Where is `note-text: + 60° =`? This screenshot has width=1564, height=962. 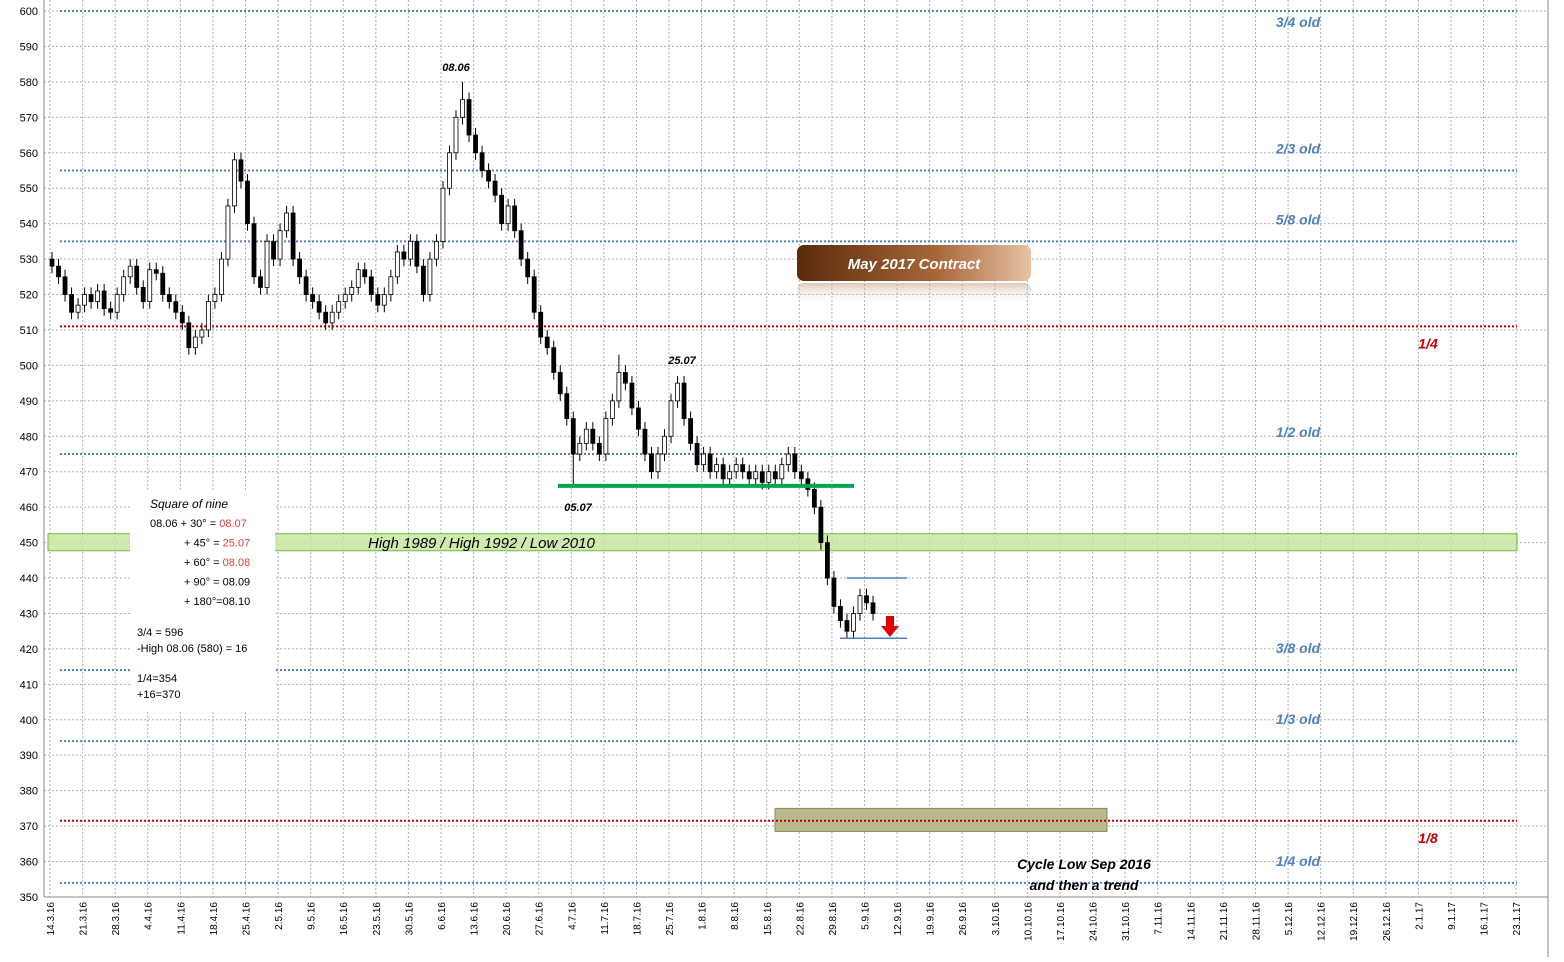
note-text: + 60° = is located at coordinates (203, 563).